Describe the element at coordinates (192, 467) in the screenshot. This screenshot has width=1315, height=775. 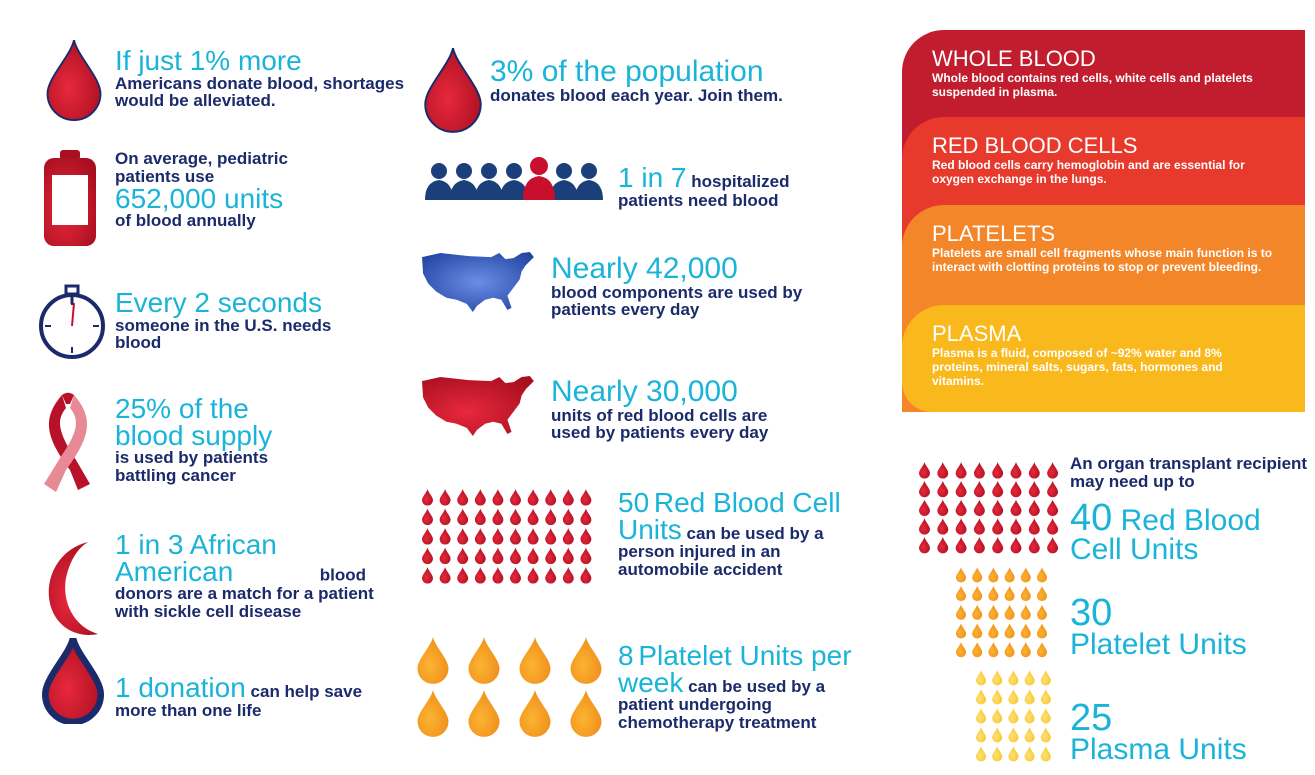
I see `fact-text: is used by patients battling cancer` at that location.